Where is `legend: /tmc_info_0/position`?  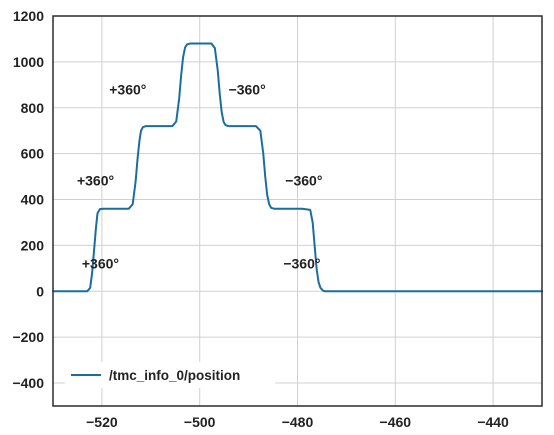
legend: /tmc_info_0/position is located at coordinates (170, 375).